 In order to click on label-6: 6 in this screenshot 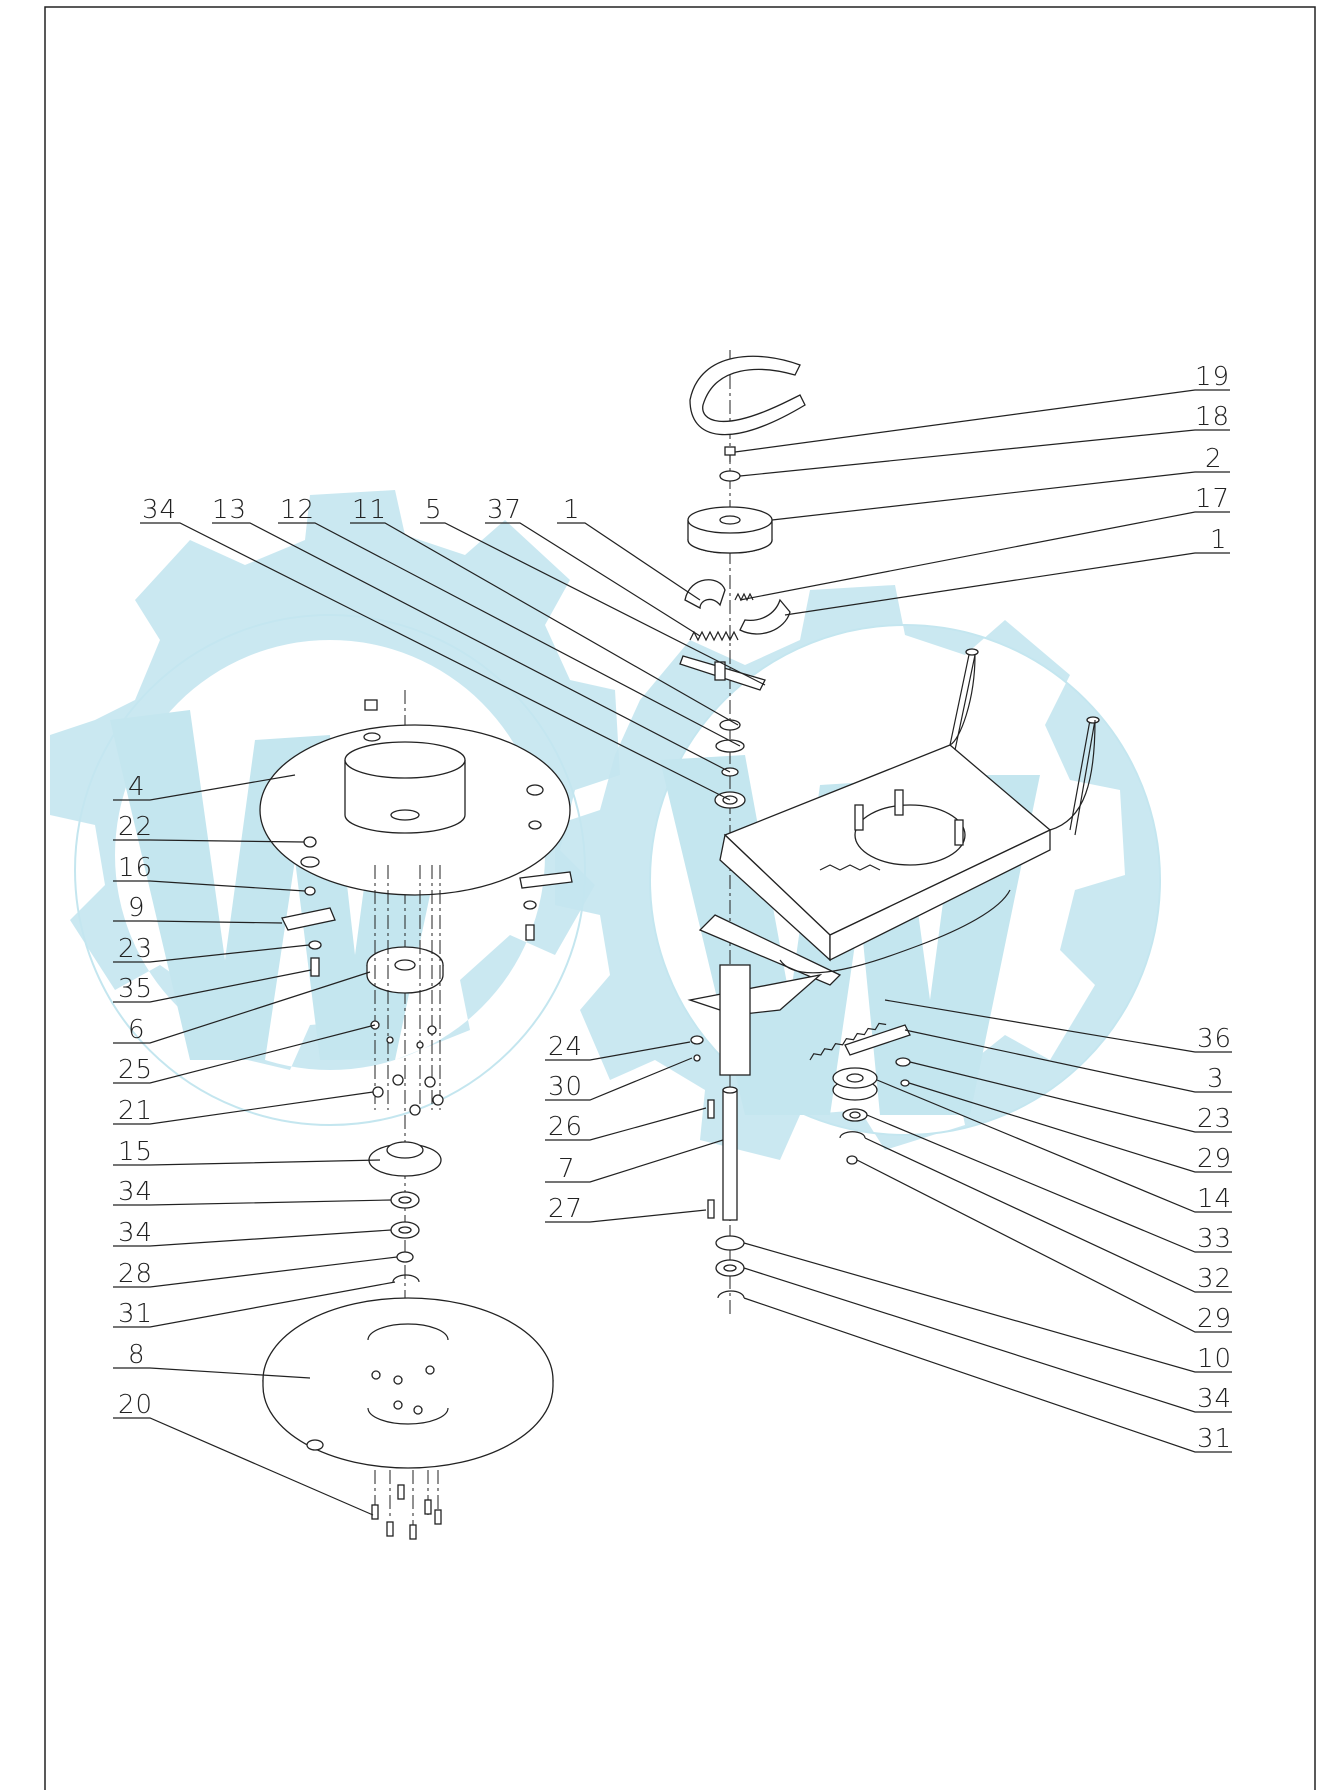, I will do `click(137, 1030)`.